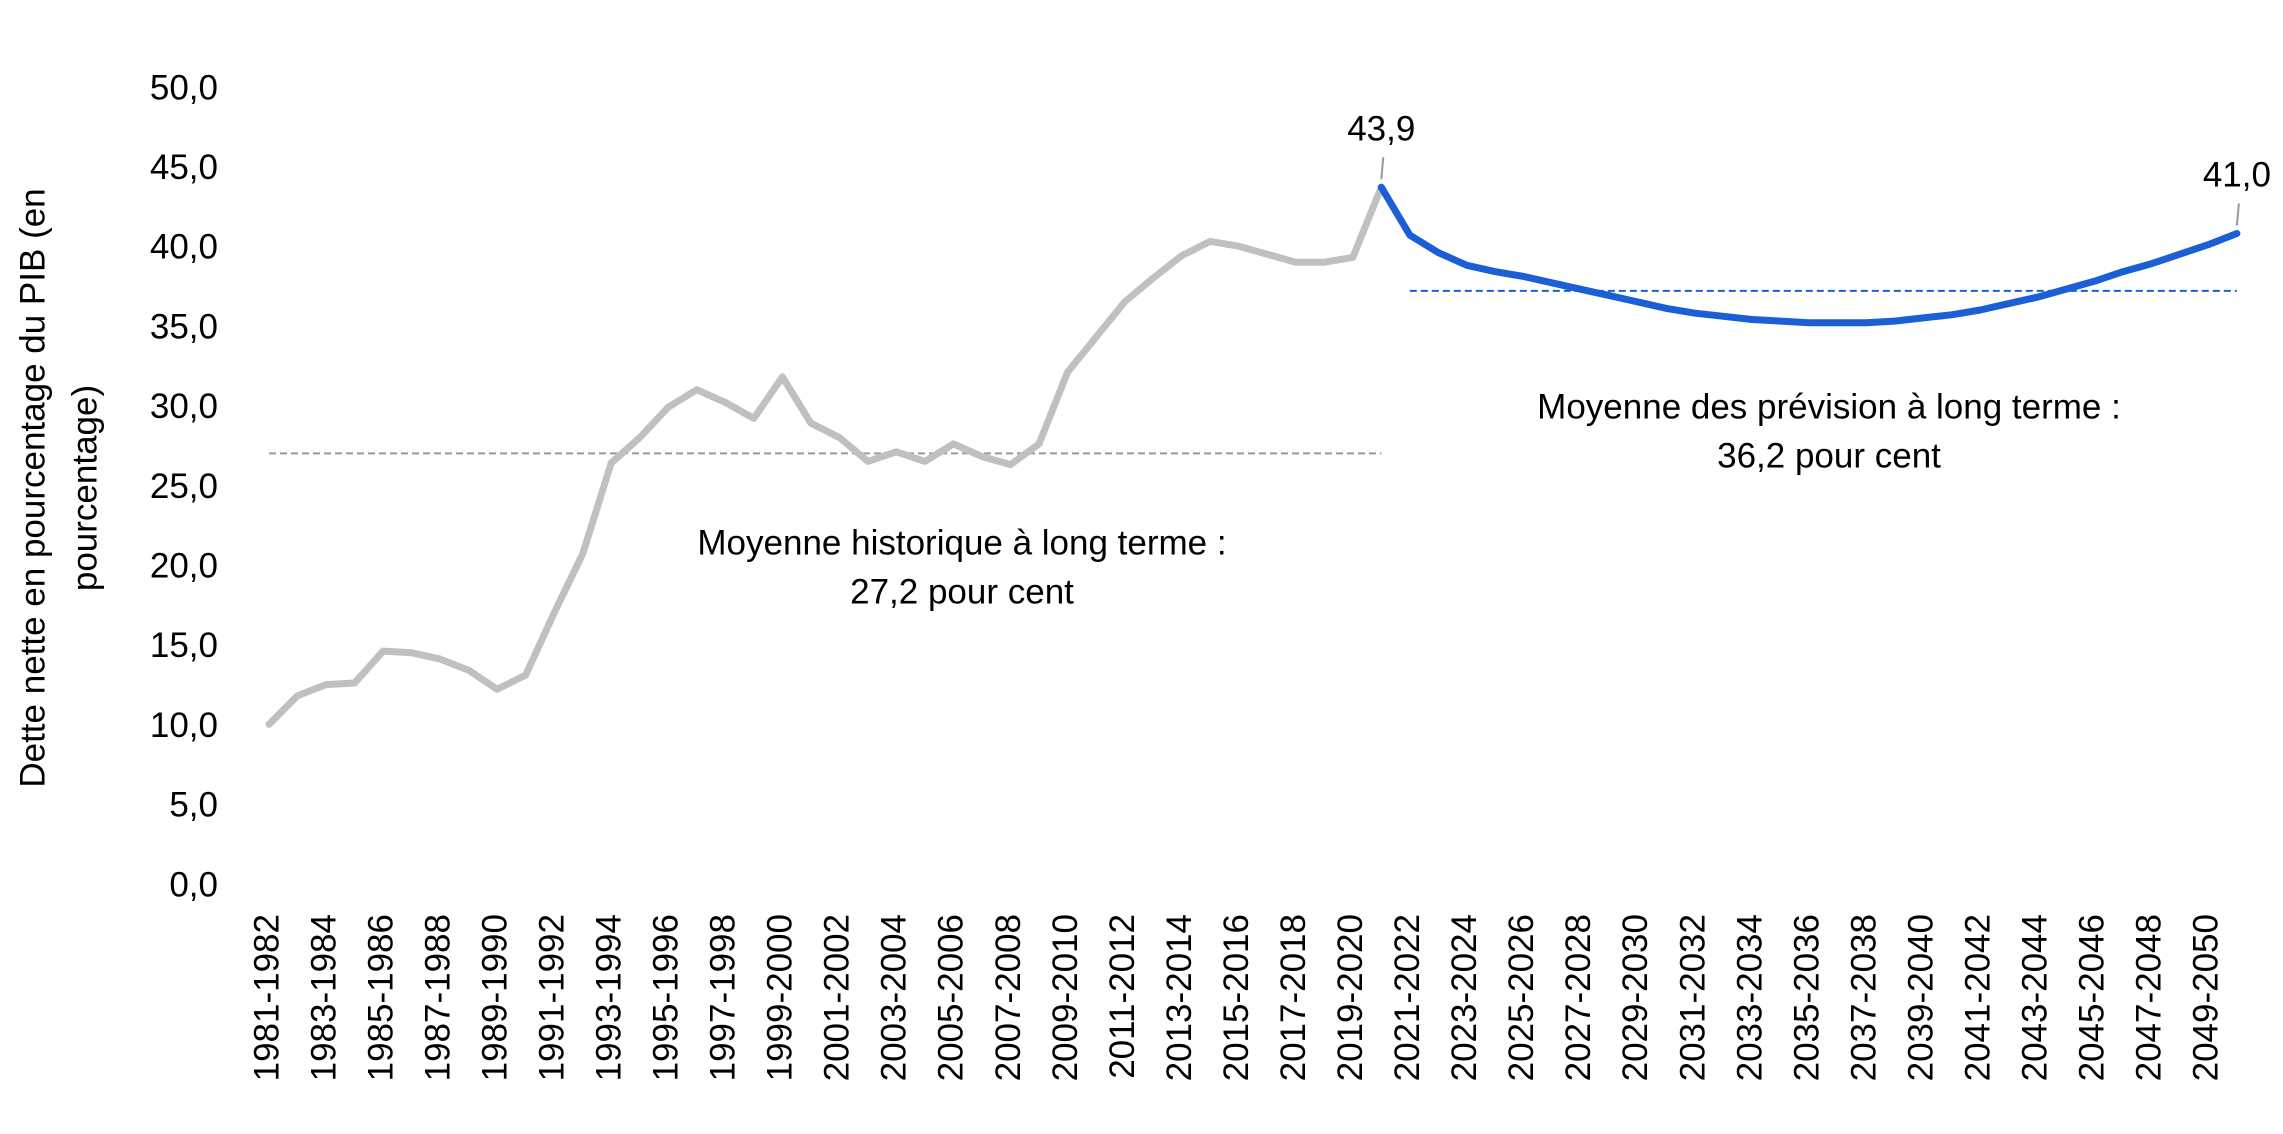 This screenshot has height=1134, width=2283. What do you see at coordinates (951, 997) in the screenshot?
I see `x-tick-label: 2005-2006` at bounding box center [951, 997].